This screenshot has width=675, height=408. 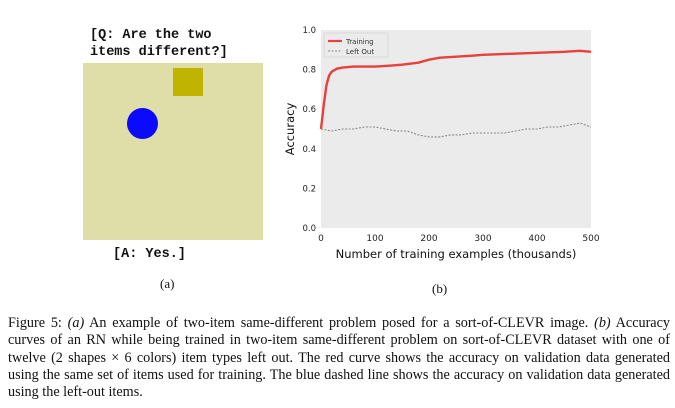 I want to click on answer-text: [A: Yes.], so click(x=149, y=254).